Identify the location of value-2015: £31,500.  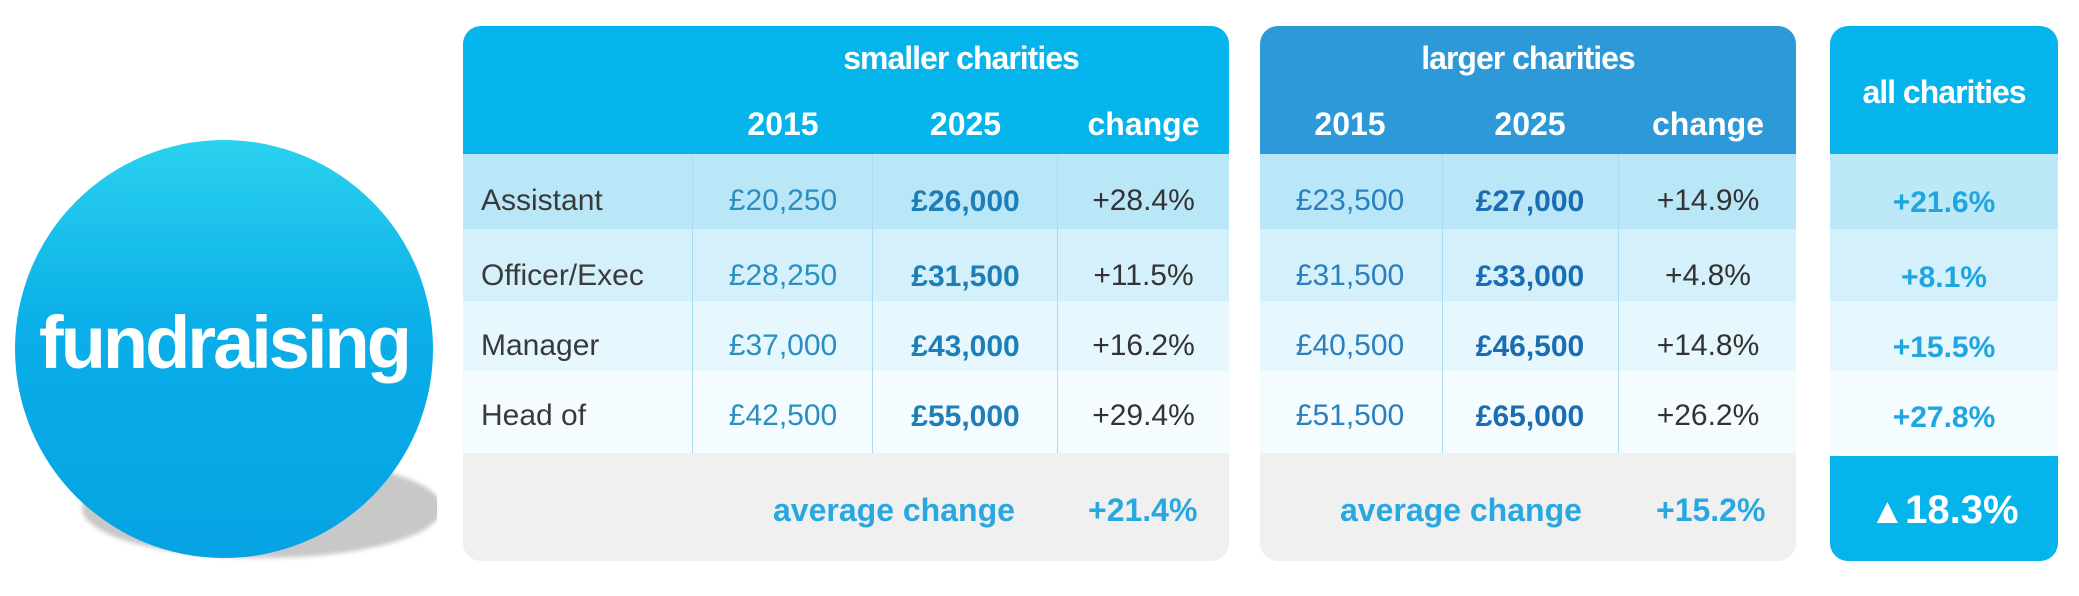
(1350, 275).